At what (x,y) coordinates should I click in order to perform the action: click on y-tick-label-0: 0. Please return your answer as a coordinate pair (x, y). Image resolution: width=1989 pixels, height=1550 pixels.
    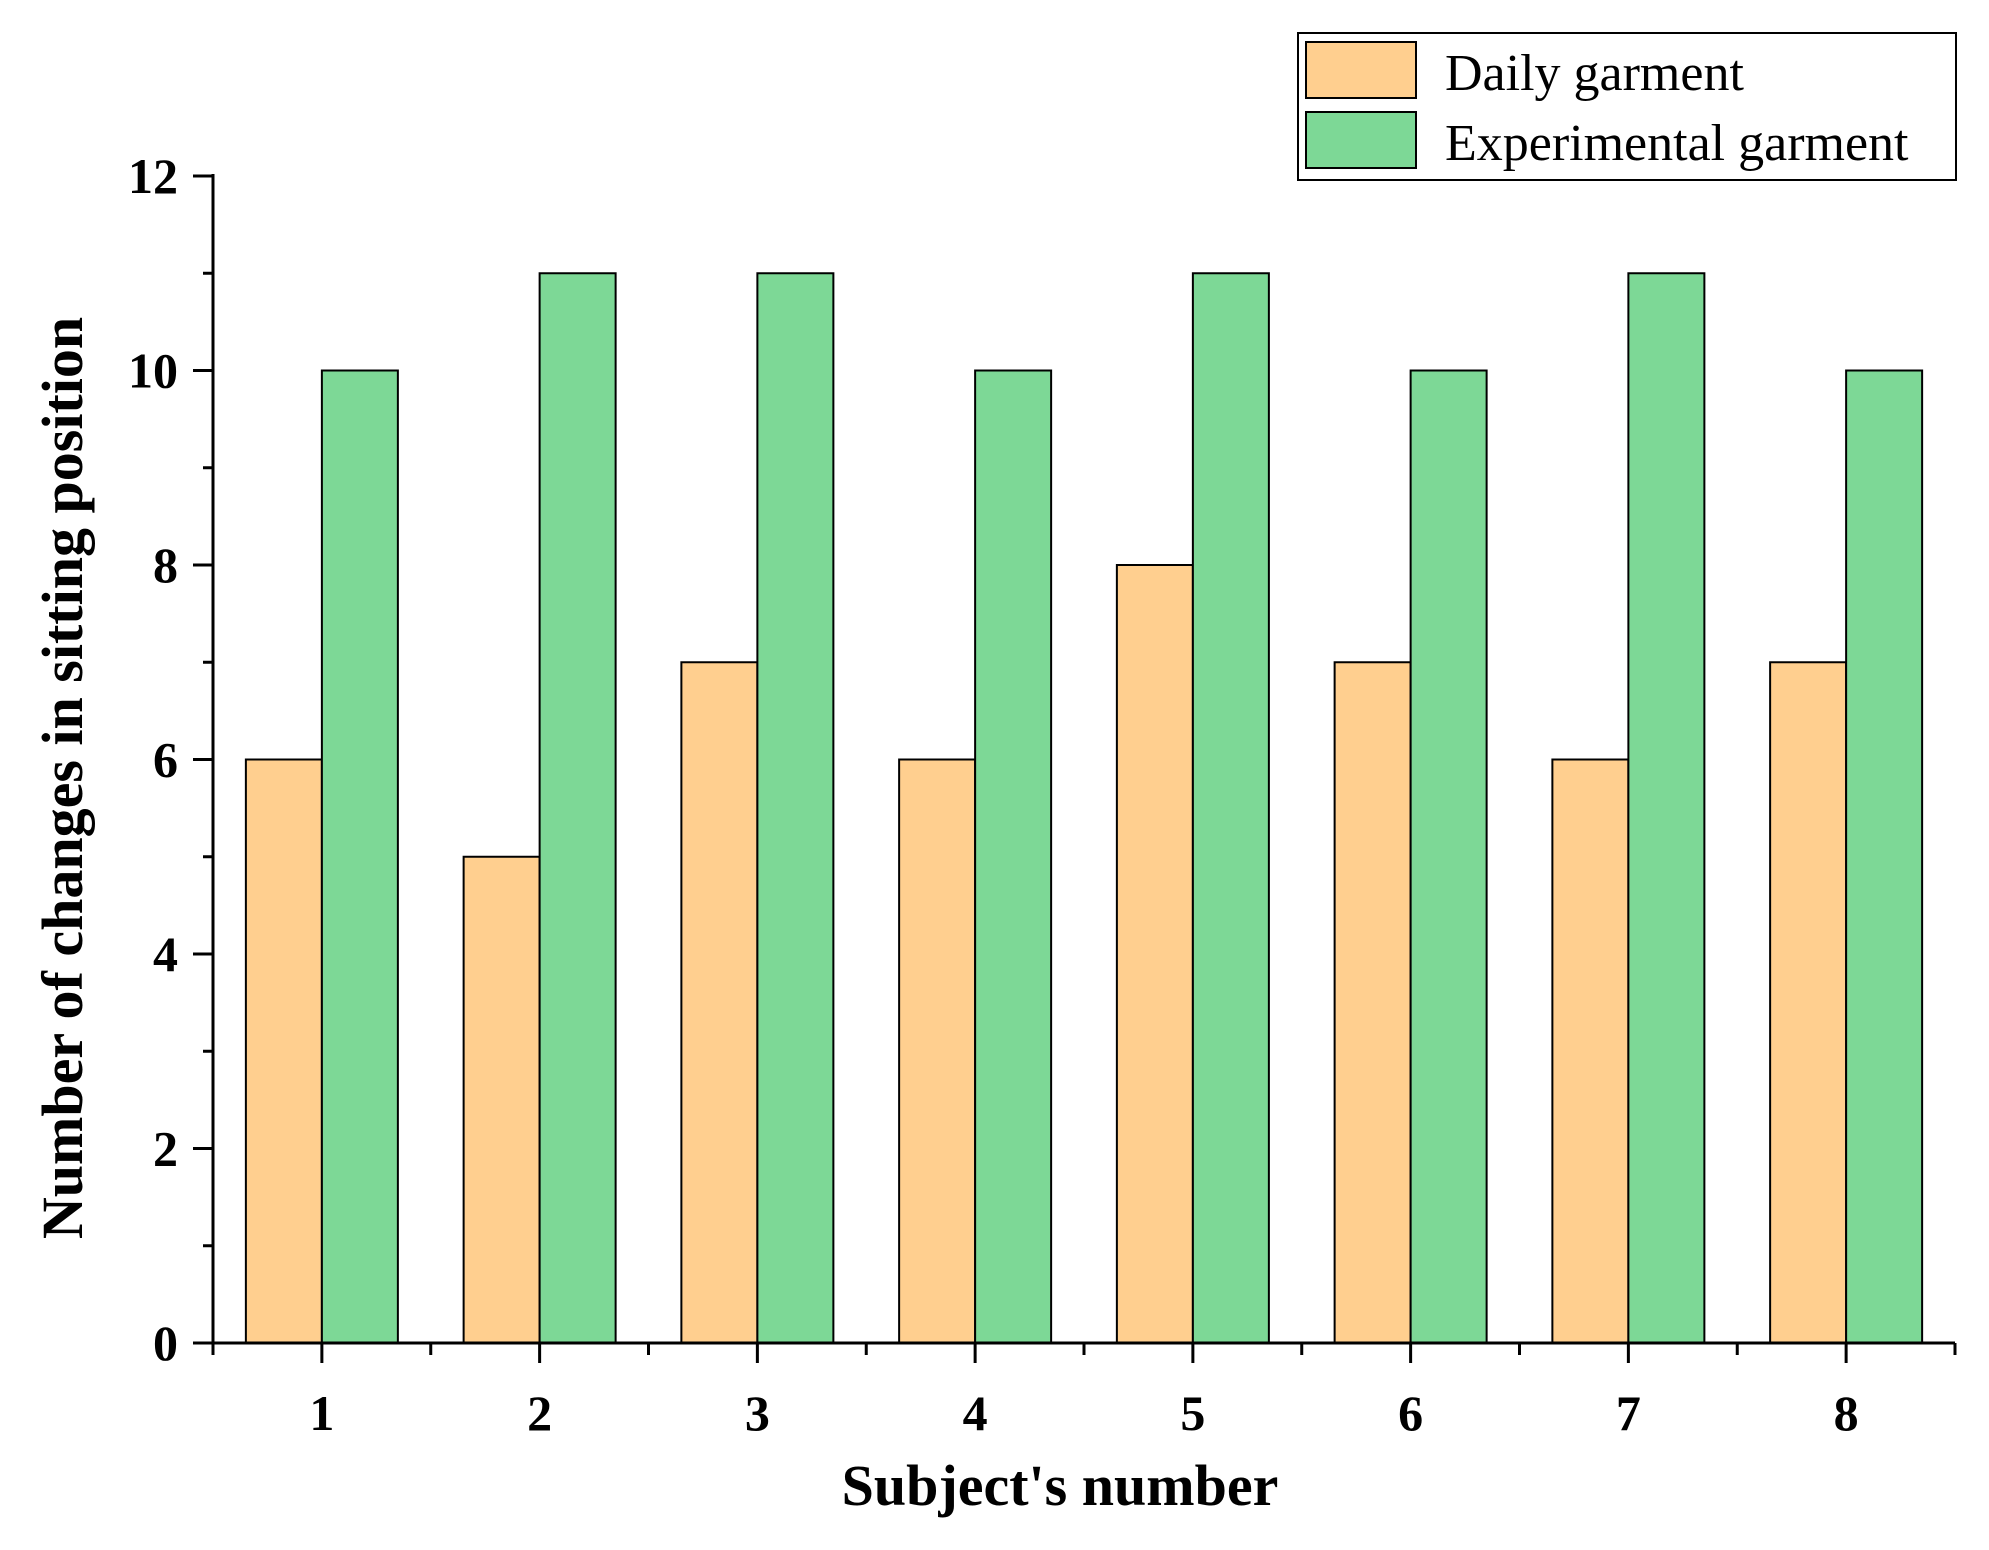
    Looking at the image, I should click on (165, 1343).